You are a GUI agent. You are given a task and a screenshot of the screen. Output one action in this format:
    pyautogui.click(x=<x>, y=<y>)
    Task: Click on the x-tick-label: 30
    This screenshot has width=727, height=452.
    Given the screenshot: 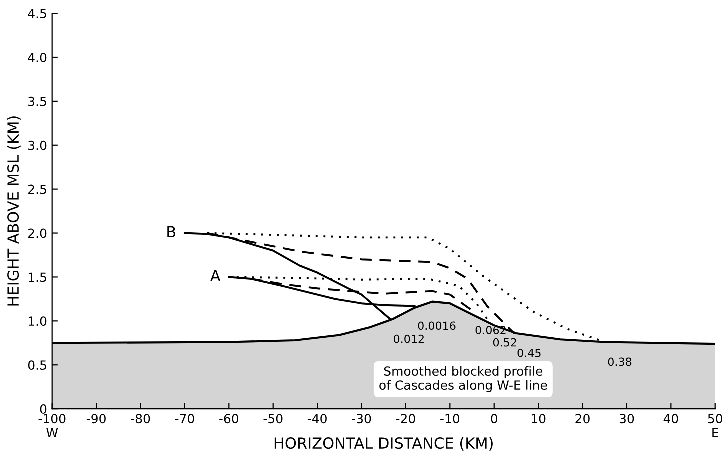 What is the action you would take?
    pyautogui.click(x=627, y=419)
    